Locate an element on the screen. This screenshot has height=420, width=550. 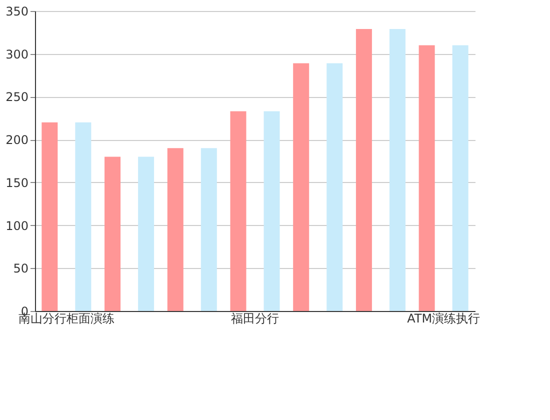
y-tick-label: 250 is located at coordinates (17, 97).